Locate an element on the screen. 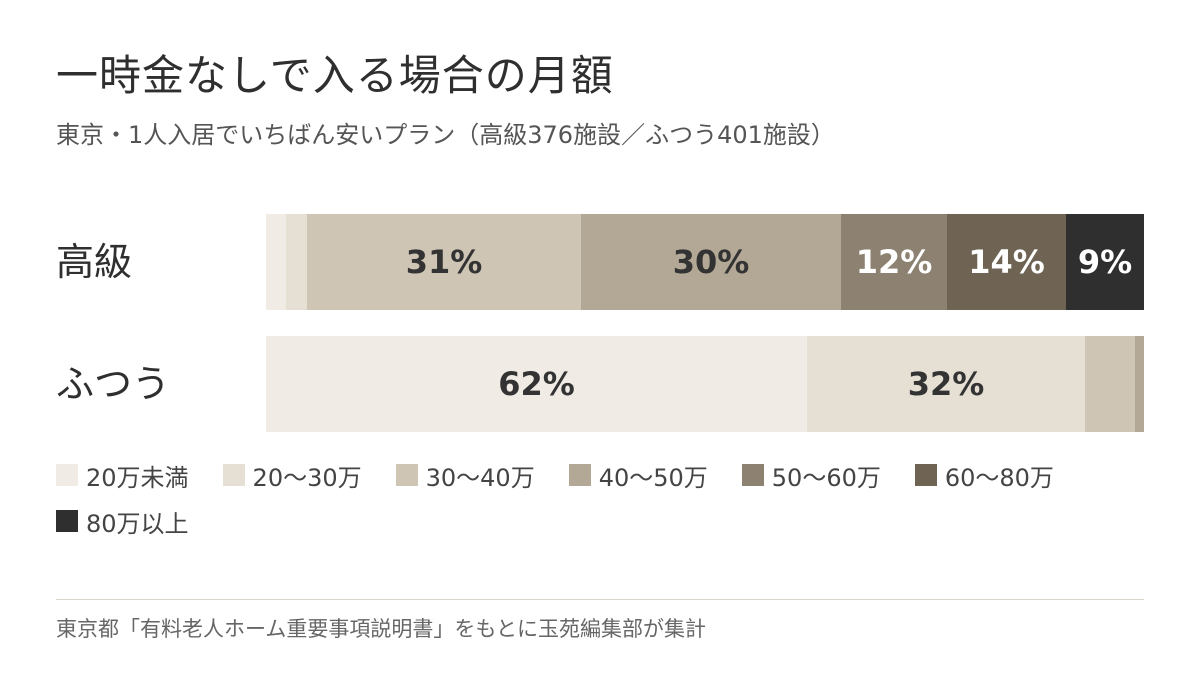 The image size is (1200, 675). data-label: 62% is located at coordinates (536, 384).